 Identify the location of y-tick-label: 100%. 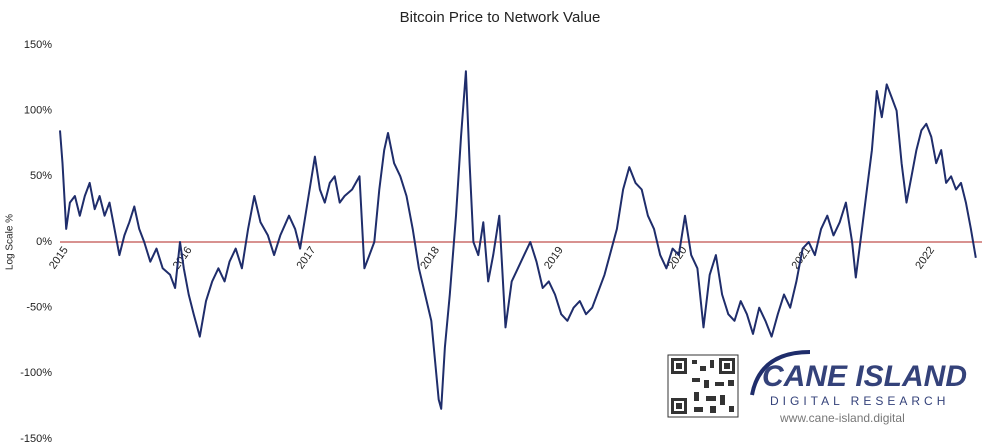
(38, 111).